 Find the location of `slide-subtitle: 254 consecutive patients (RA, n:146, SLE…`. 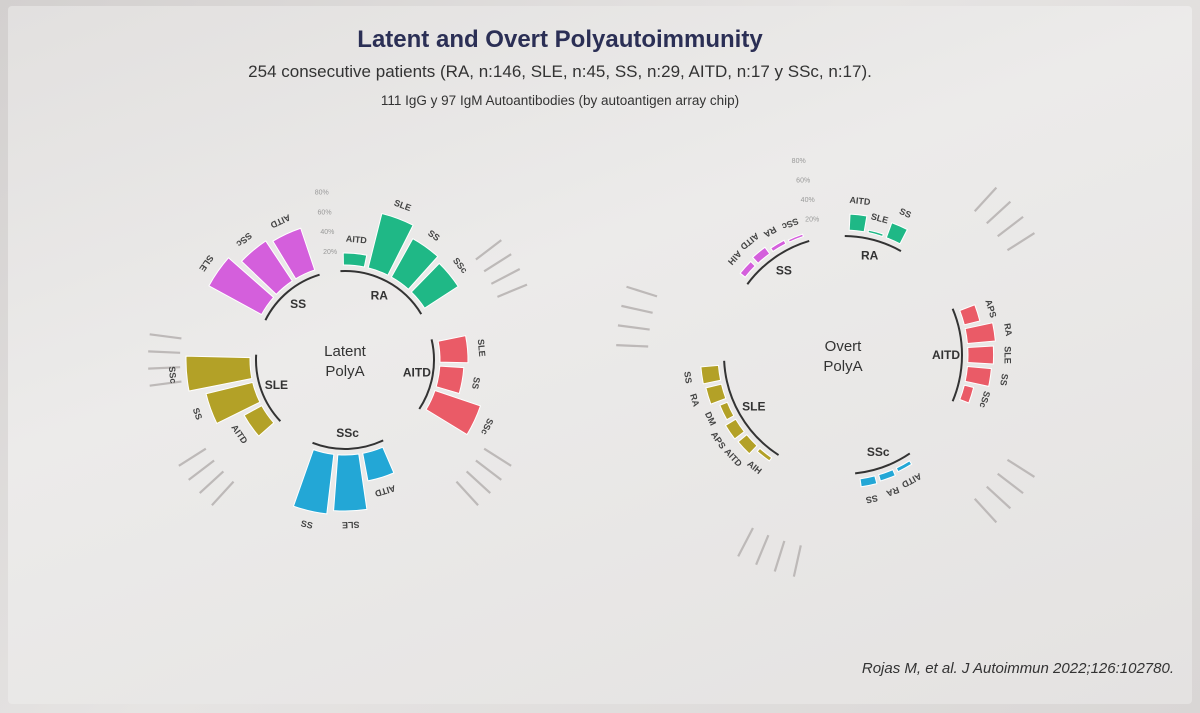

slide-subtitle: 254 consecutive patients (RA, n:146, SLE… is located at coordinates (560, 71).